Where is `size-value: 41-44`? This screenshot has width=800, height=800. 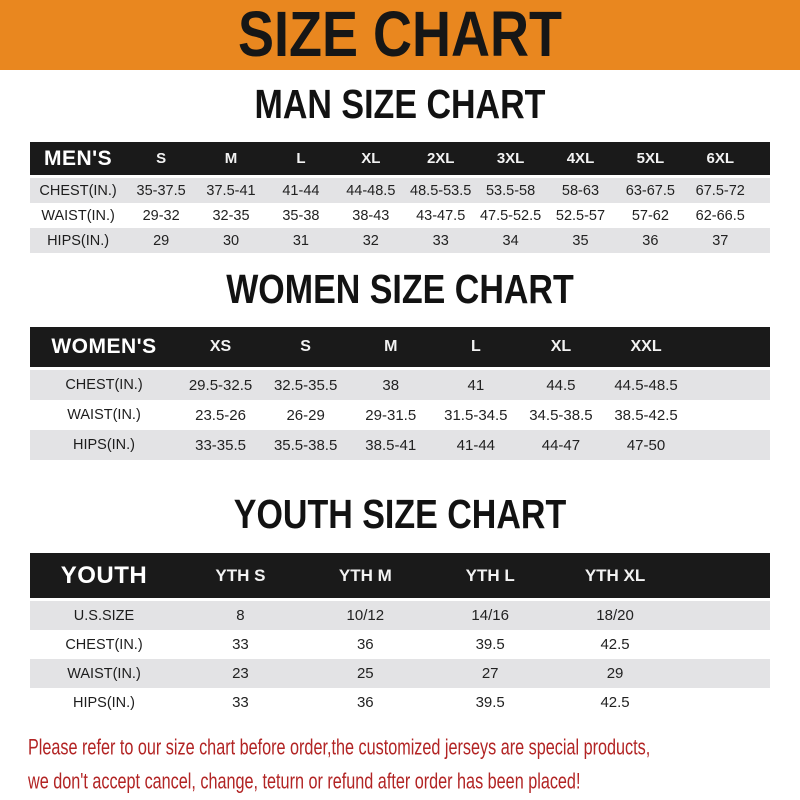 size-value: 41-44 is located at coordinates (476, 445).